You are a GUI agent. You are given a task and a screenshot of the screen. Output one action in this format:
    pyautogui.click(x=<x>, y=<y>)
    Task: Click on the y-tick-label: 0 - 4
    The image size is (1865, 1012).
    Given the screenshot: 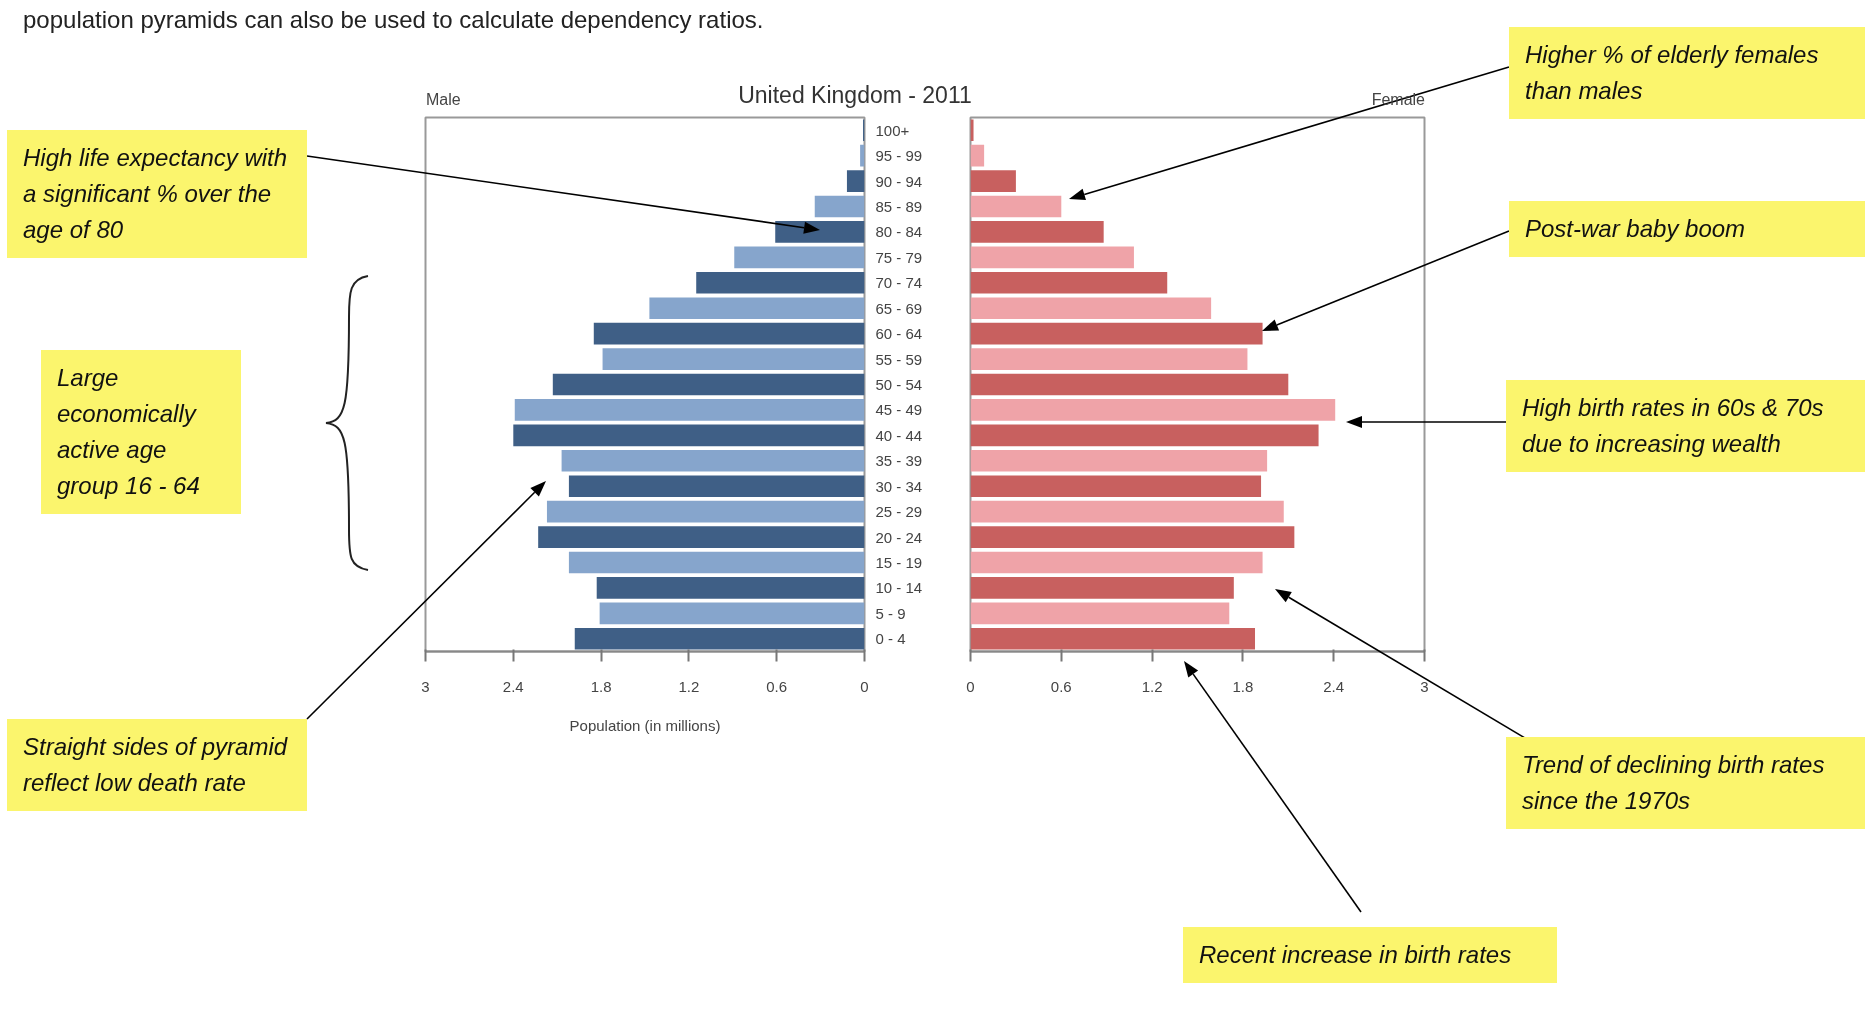 What is the action you would take?
    pyautogui.click(x=890, y=639)
    